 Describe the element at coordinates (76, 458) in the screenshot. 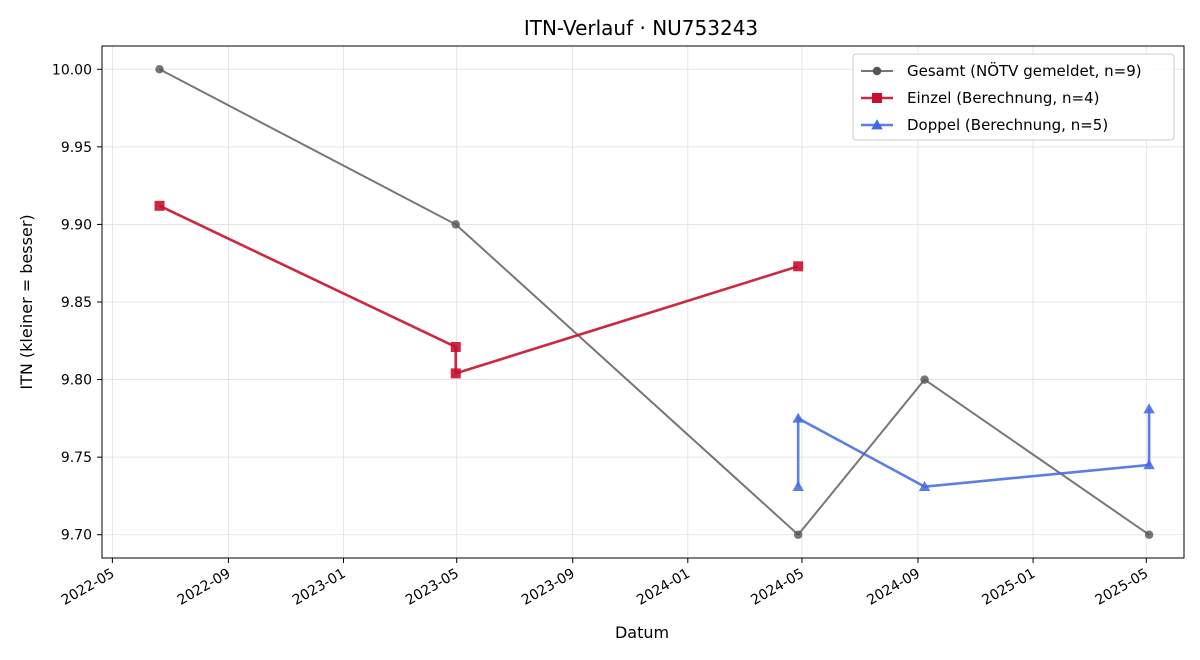

I see `y-tick-label: 9.75` at that location.